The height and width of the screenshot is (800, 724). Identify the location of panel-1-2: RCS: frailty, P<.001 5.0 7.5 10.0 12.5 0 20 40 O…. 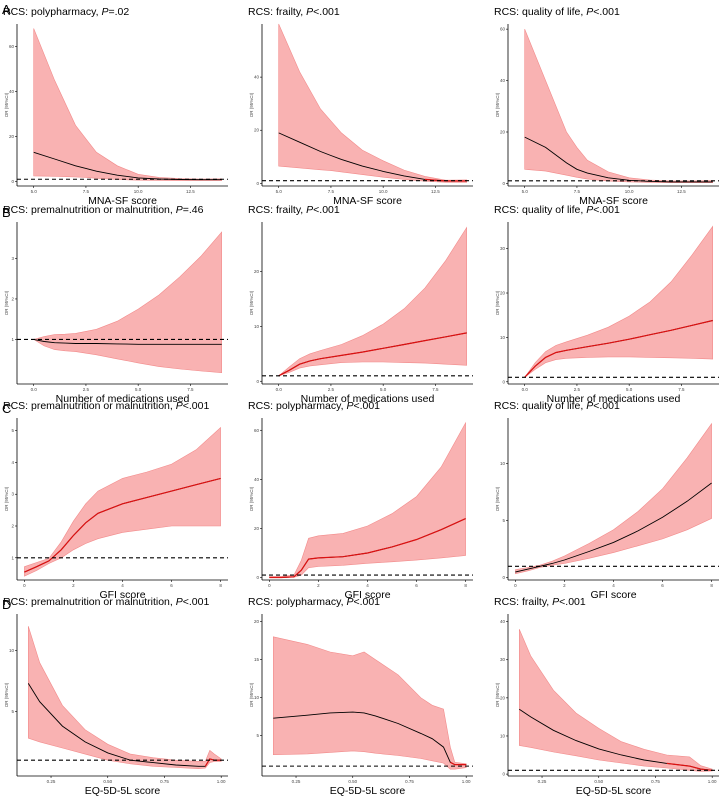
(360, 106).